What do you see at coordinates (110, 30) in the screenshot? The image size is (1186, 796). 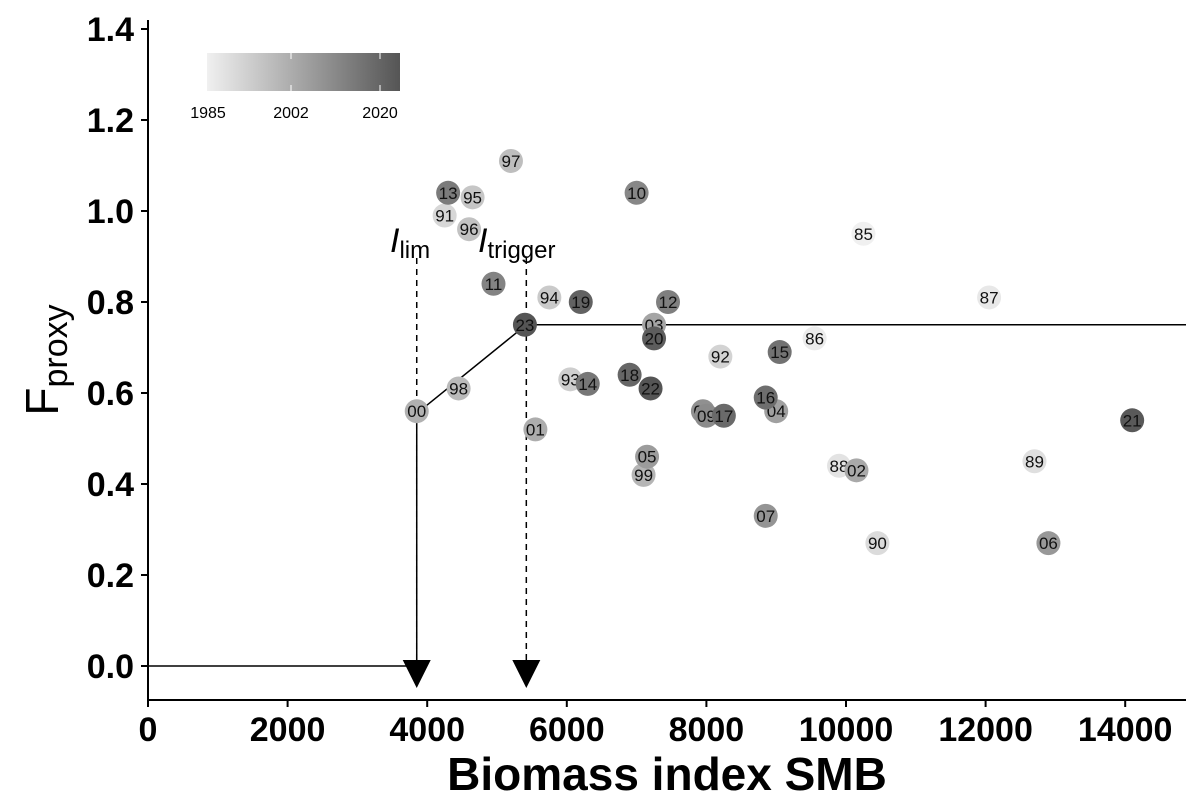 I see `y-tick-label: 1.4` at bounding box center [110, 30].